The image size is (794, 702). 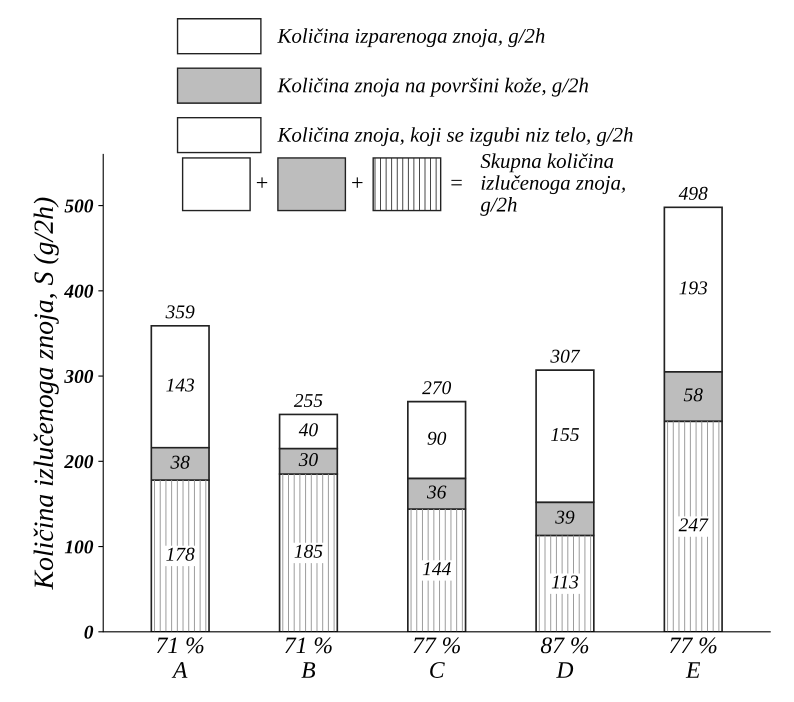 What do you see at coordinates (308, 551) in the screenshot?
I see `data-label: 185` at bounding box center [308, 551].